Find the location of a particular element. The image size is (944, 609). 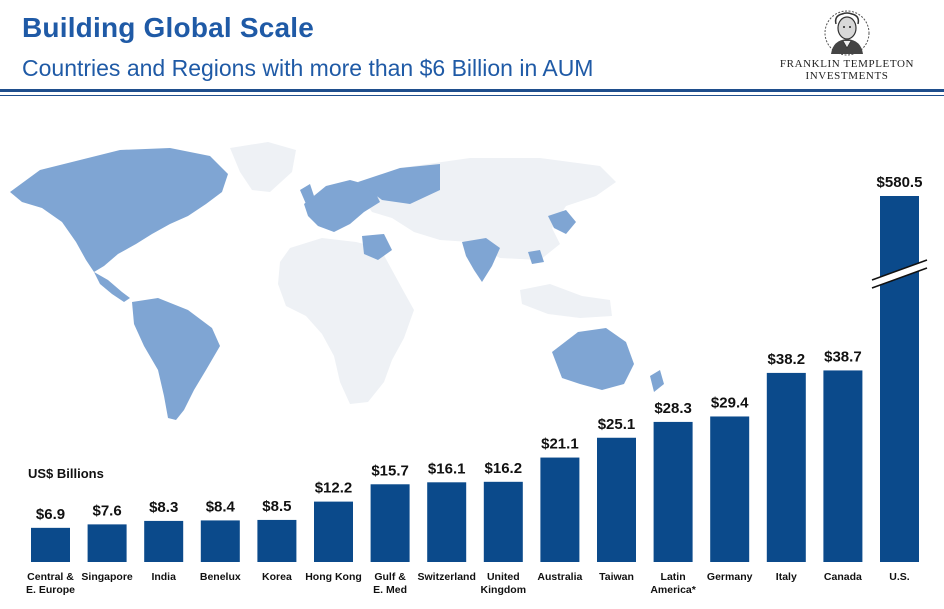

data-label: $580.5 is located at coordinates (900, 182).